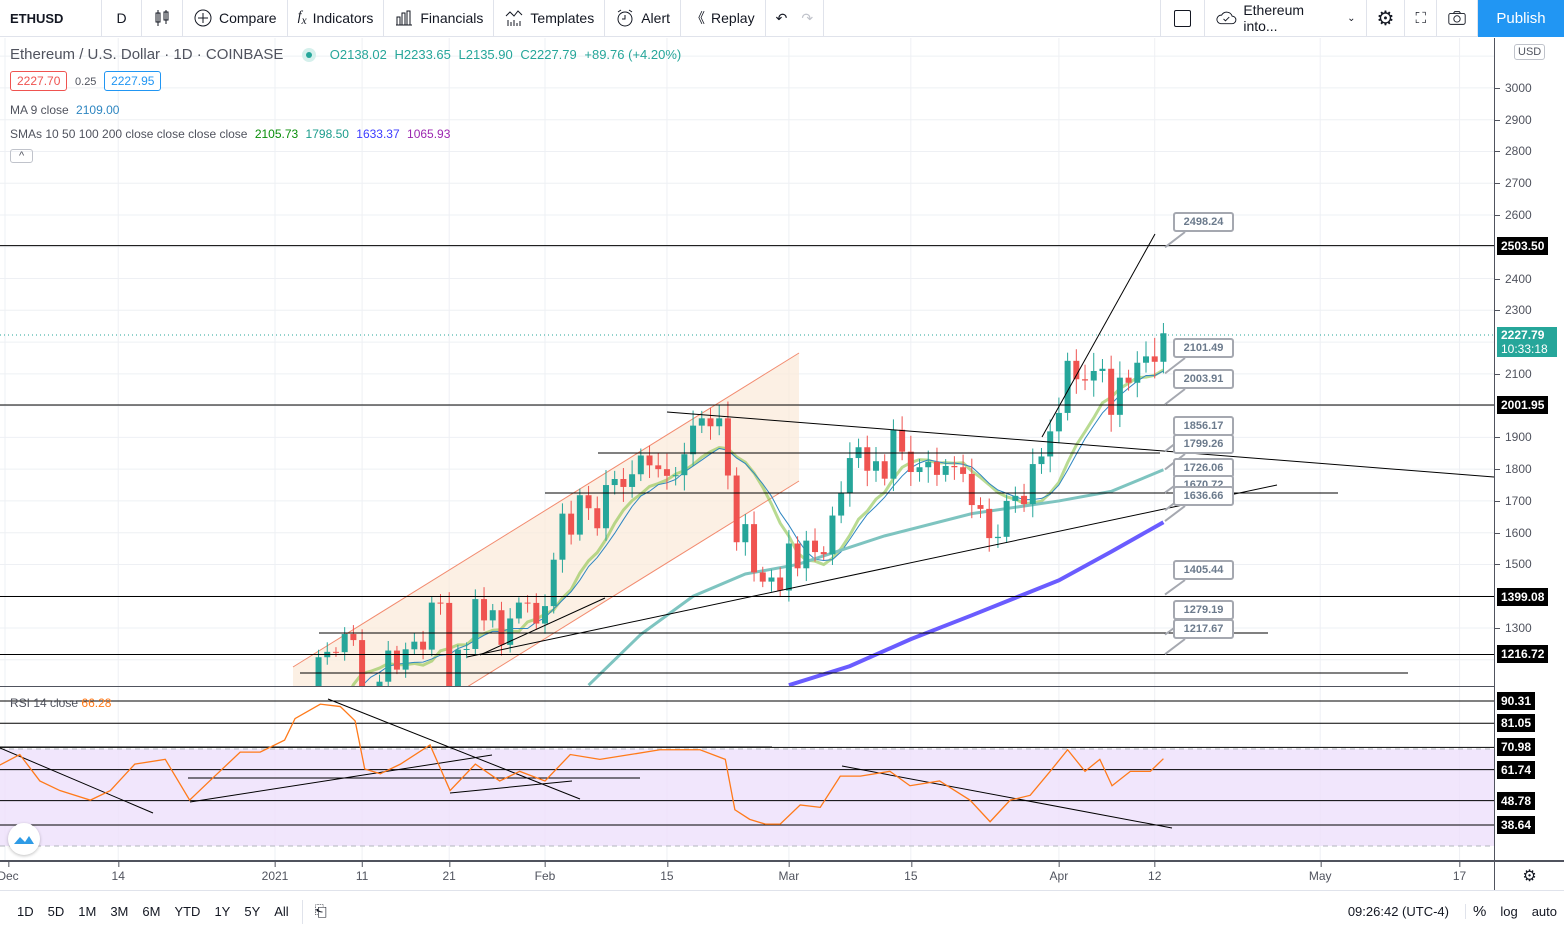 This screenshot has width=1564, height=932. Describe the element at coordinates (656, 18) in the screenshot. I see `alert-label: Alert` at that location.